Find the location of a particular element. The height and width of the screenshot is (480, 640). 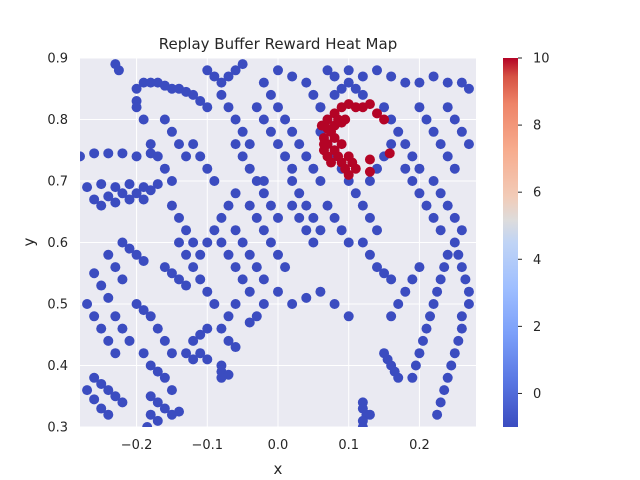

colorbar-tick-label: 6 is located at coordinates (537, 193).